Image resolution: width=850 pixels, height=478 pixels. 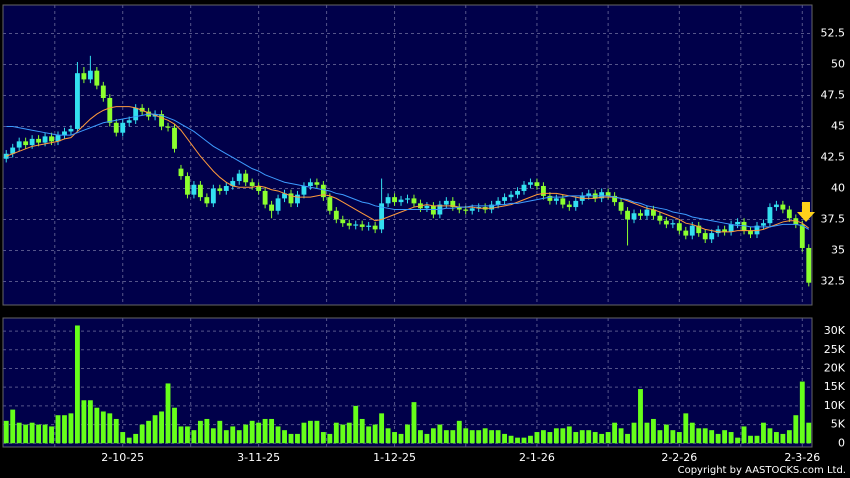 What do you see at coordinates (679, 457) in the screenshot?
I see `x-tick-label: 2-2-26` at bounding box center [679, 457].